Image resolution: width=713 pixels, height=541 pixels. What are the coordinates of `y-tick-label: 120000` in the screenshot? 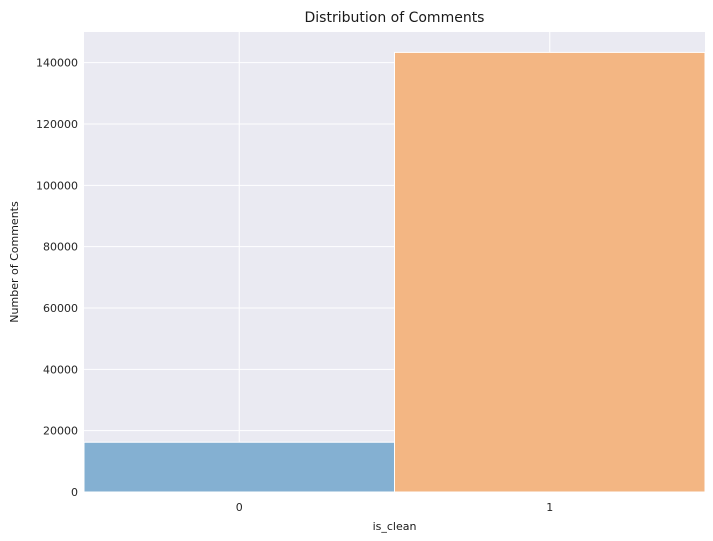 It's located at (57, 124).